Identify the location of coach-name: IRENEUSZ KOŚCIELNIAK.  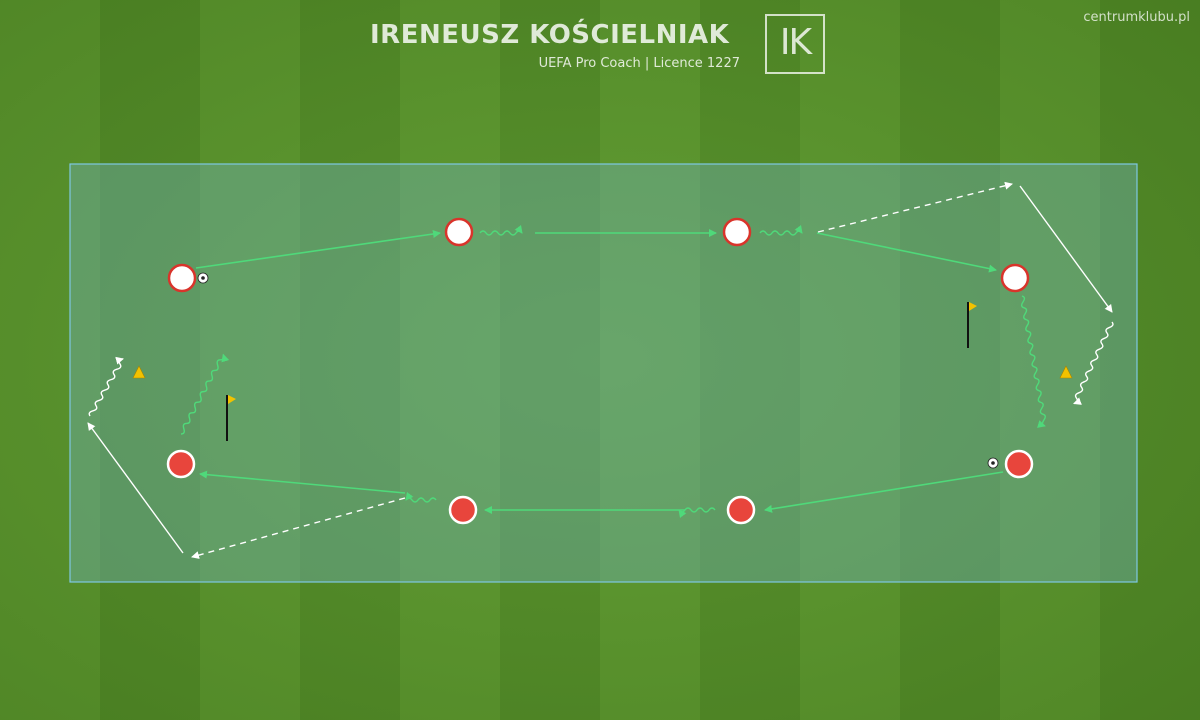
(550, 35).